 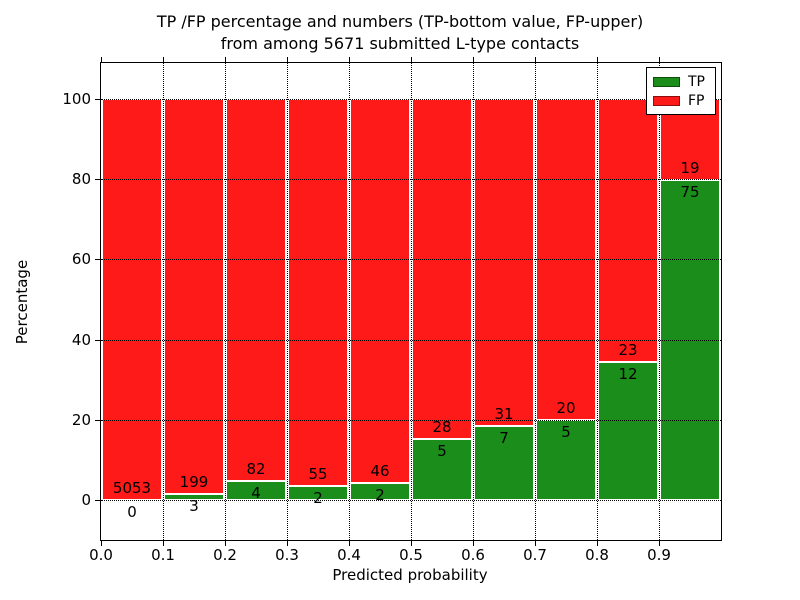 What do you see at coordinates (690, 192) in the screenshot?
I see `bar-label-tp: 75` at bounding box center [690, 192].